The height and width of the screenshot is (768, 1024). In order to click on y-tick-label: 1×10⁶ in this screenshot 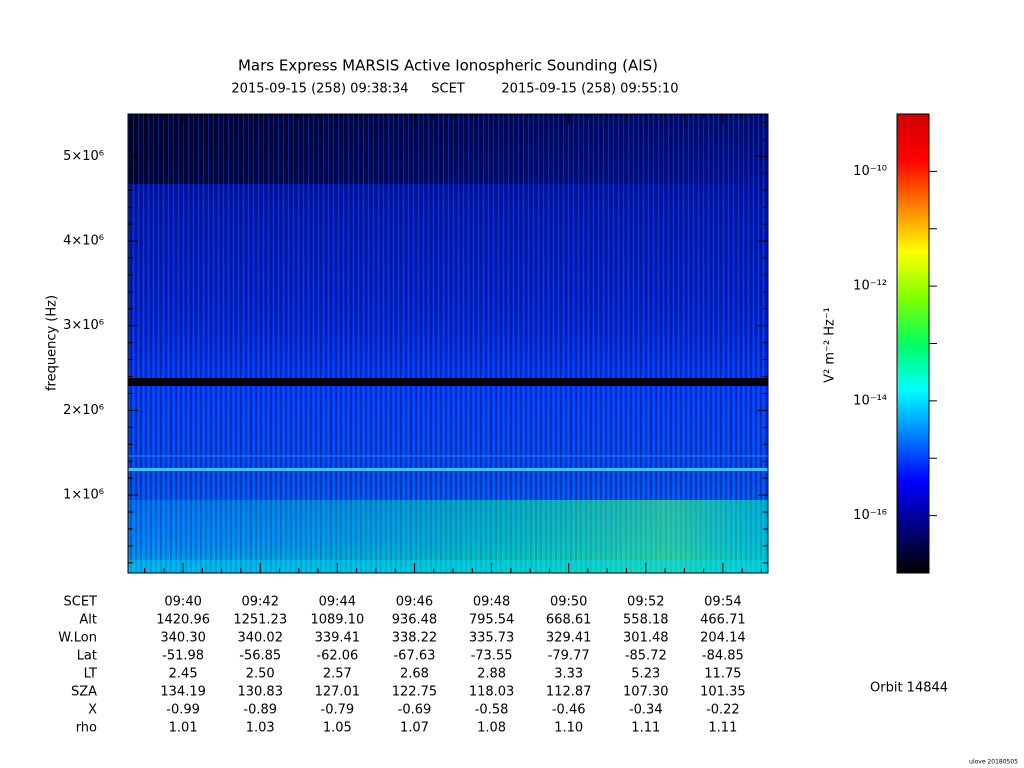, I will do `click(83, 495)`.